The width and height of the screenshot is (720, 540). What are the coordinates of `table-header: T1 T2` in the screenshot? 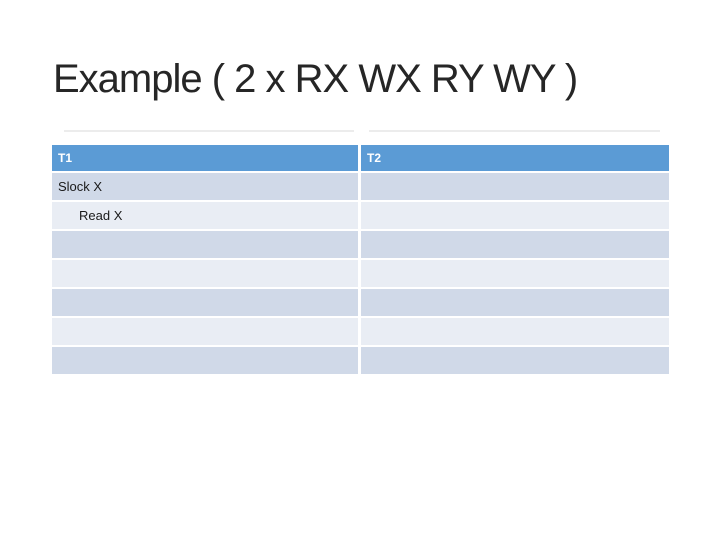 It's located at (360, 158).